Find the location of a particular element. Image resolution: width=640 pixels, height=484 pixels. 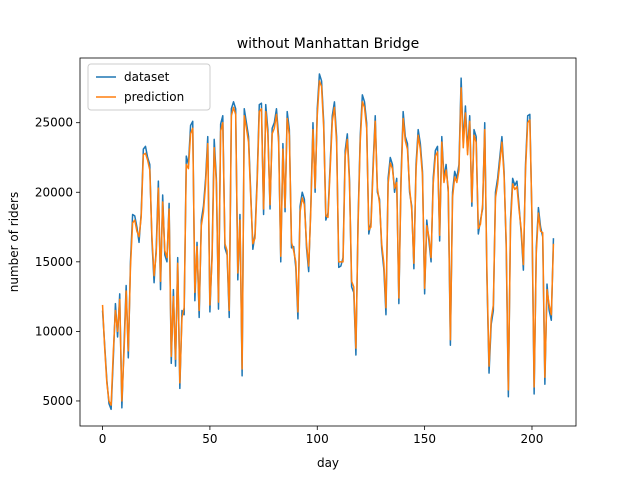

y-tick-label: 5000 is located at coordinates (57, 401).